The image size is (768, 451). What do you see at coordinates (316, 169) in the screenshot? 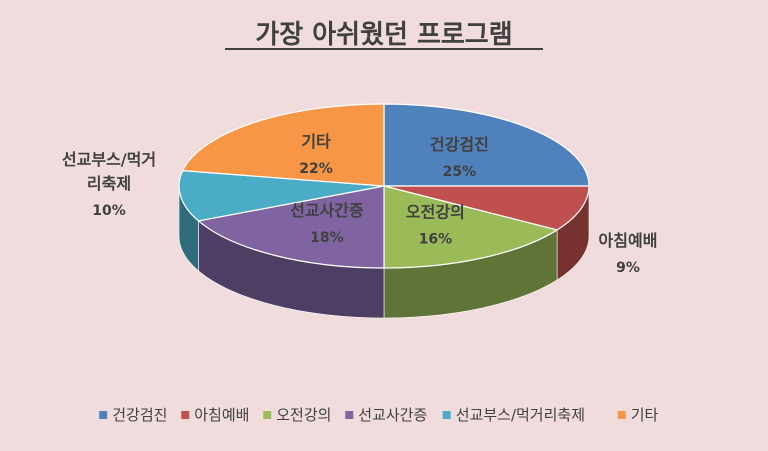
I see `data-label-value-6: 22%` at bounding box center [316, 169].